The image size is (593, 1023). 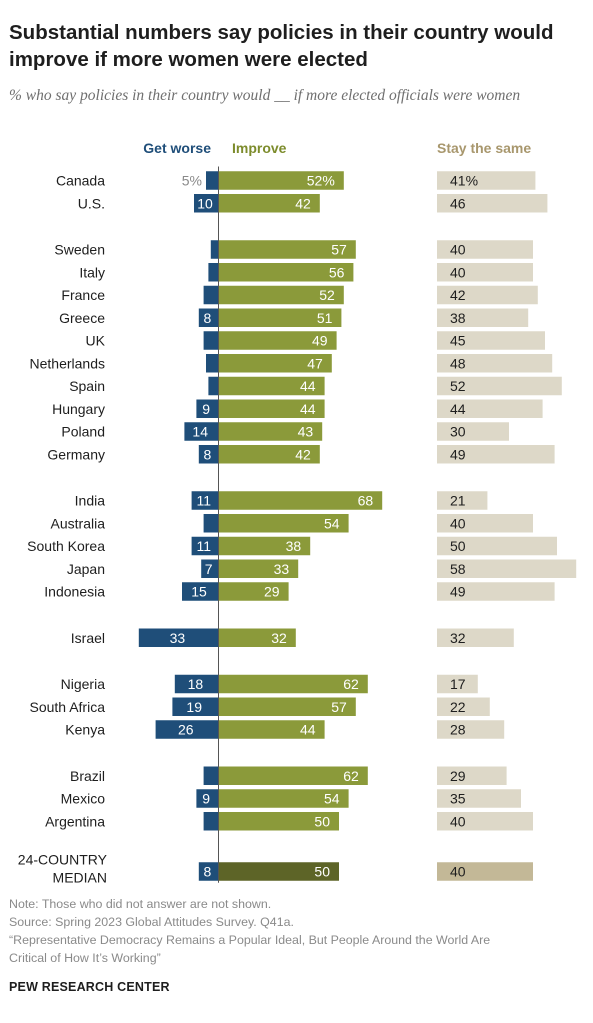 I want to click on value-stay-the-same-nigeria: 17, so click(x=458, y=684).